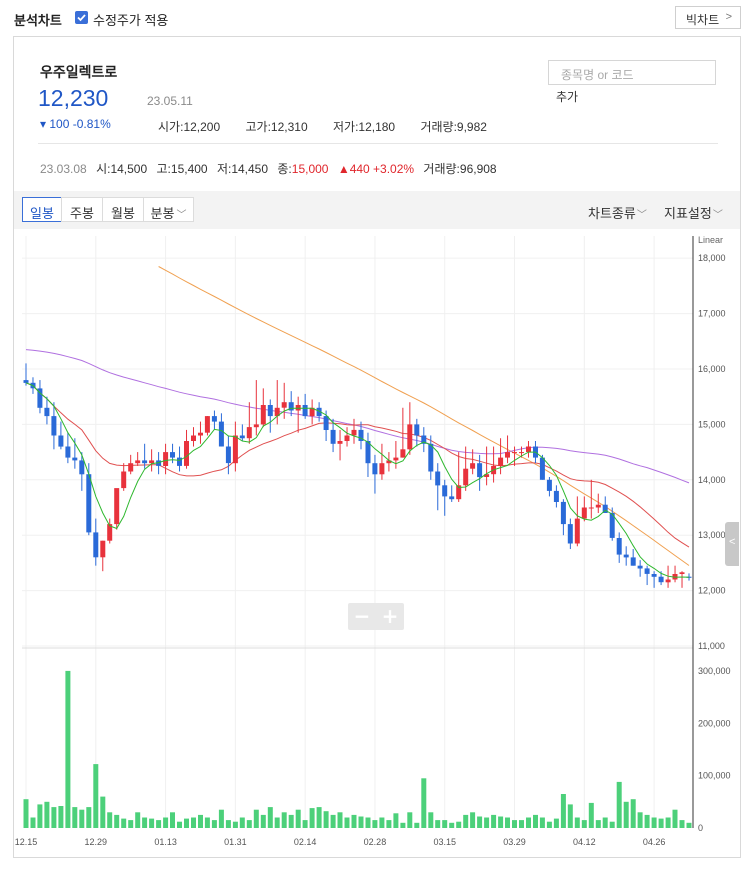 Image resolution: width=754 pixels, height=873 pixels. I want to click on indicator-settings-menu: 지표설정﹀, so click(693, 212).